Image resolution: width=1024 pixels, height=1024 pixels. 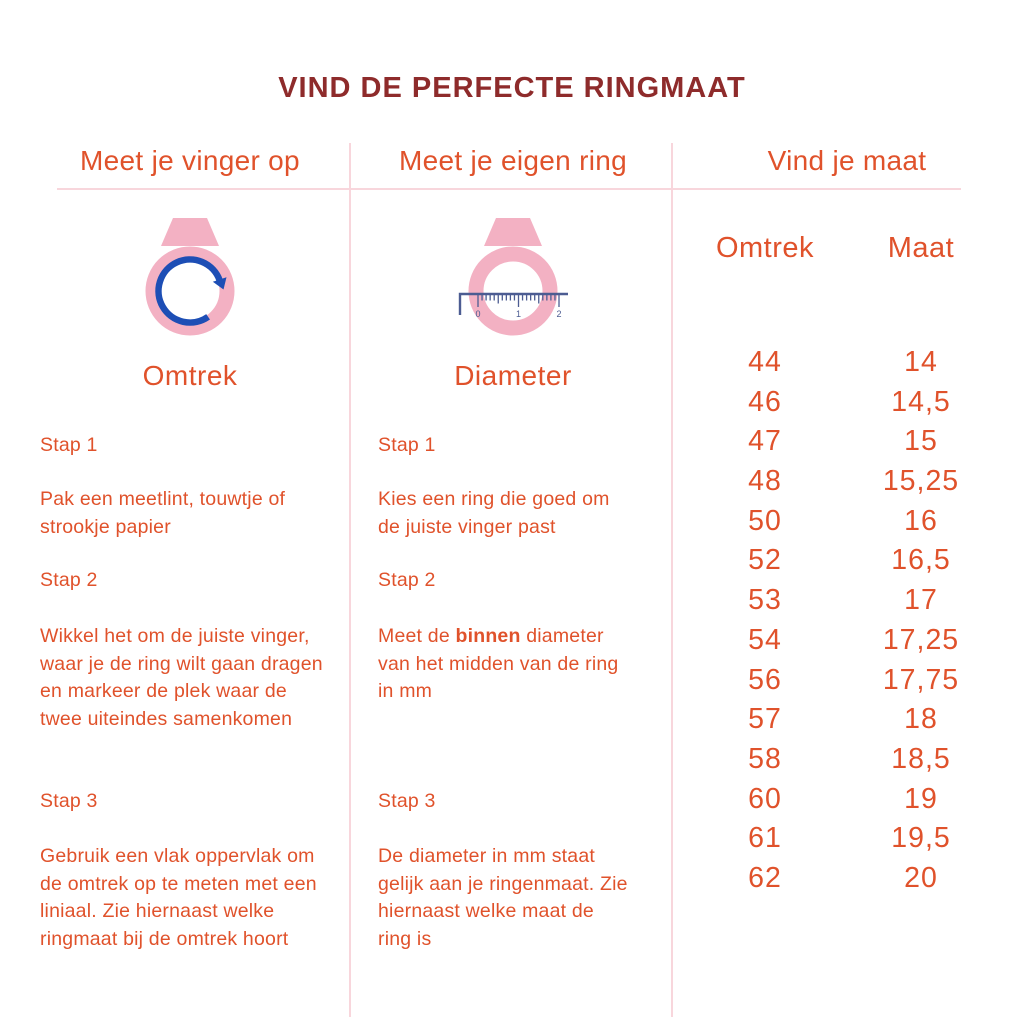 I want to click on circumference-arrow-head, so click(x=219, y=283).